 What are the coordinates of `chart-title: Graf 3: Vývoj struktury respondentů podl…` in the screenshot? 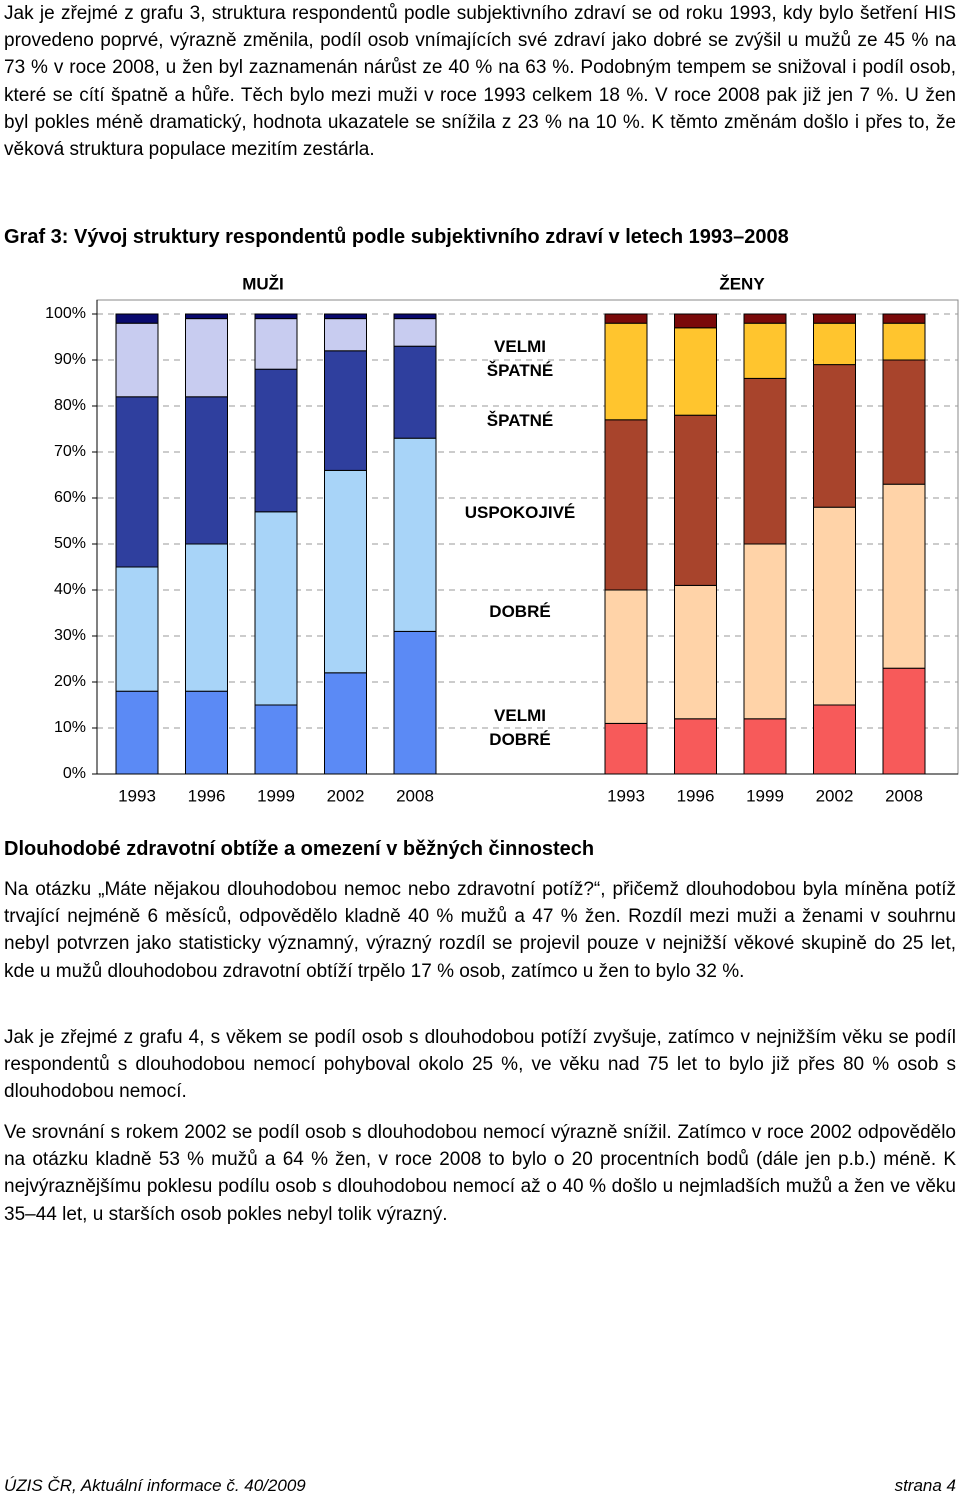 It's located at (396, 237).